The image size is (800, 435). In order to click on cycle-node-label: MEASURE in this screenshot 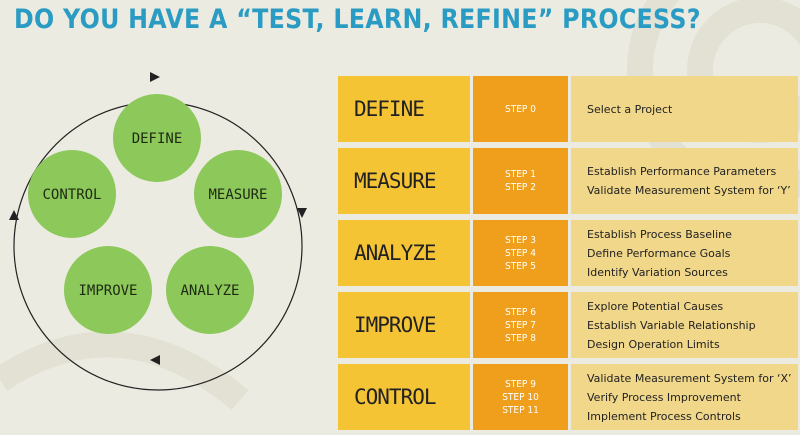, I will do `click(237, 195)`.